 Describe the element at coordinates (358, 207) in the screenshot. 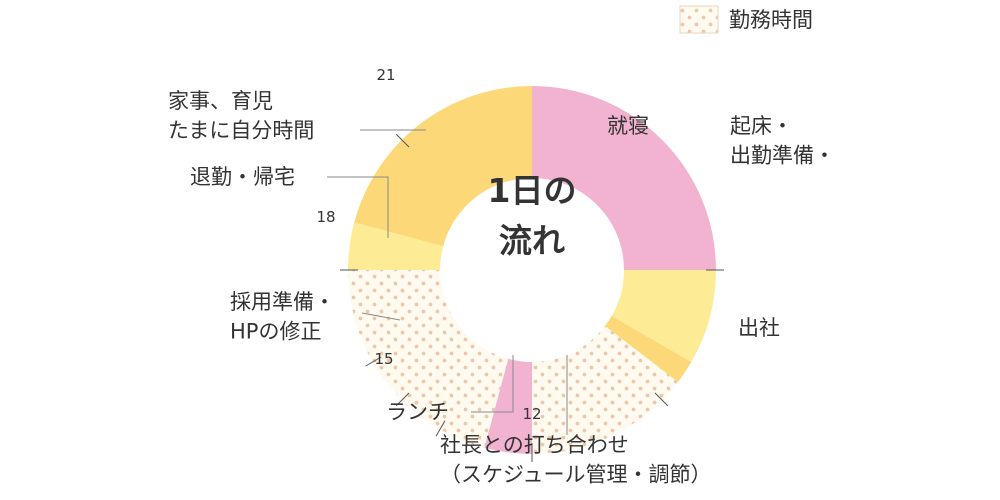

I see `leader-commute-home` at that location.